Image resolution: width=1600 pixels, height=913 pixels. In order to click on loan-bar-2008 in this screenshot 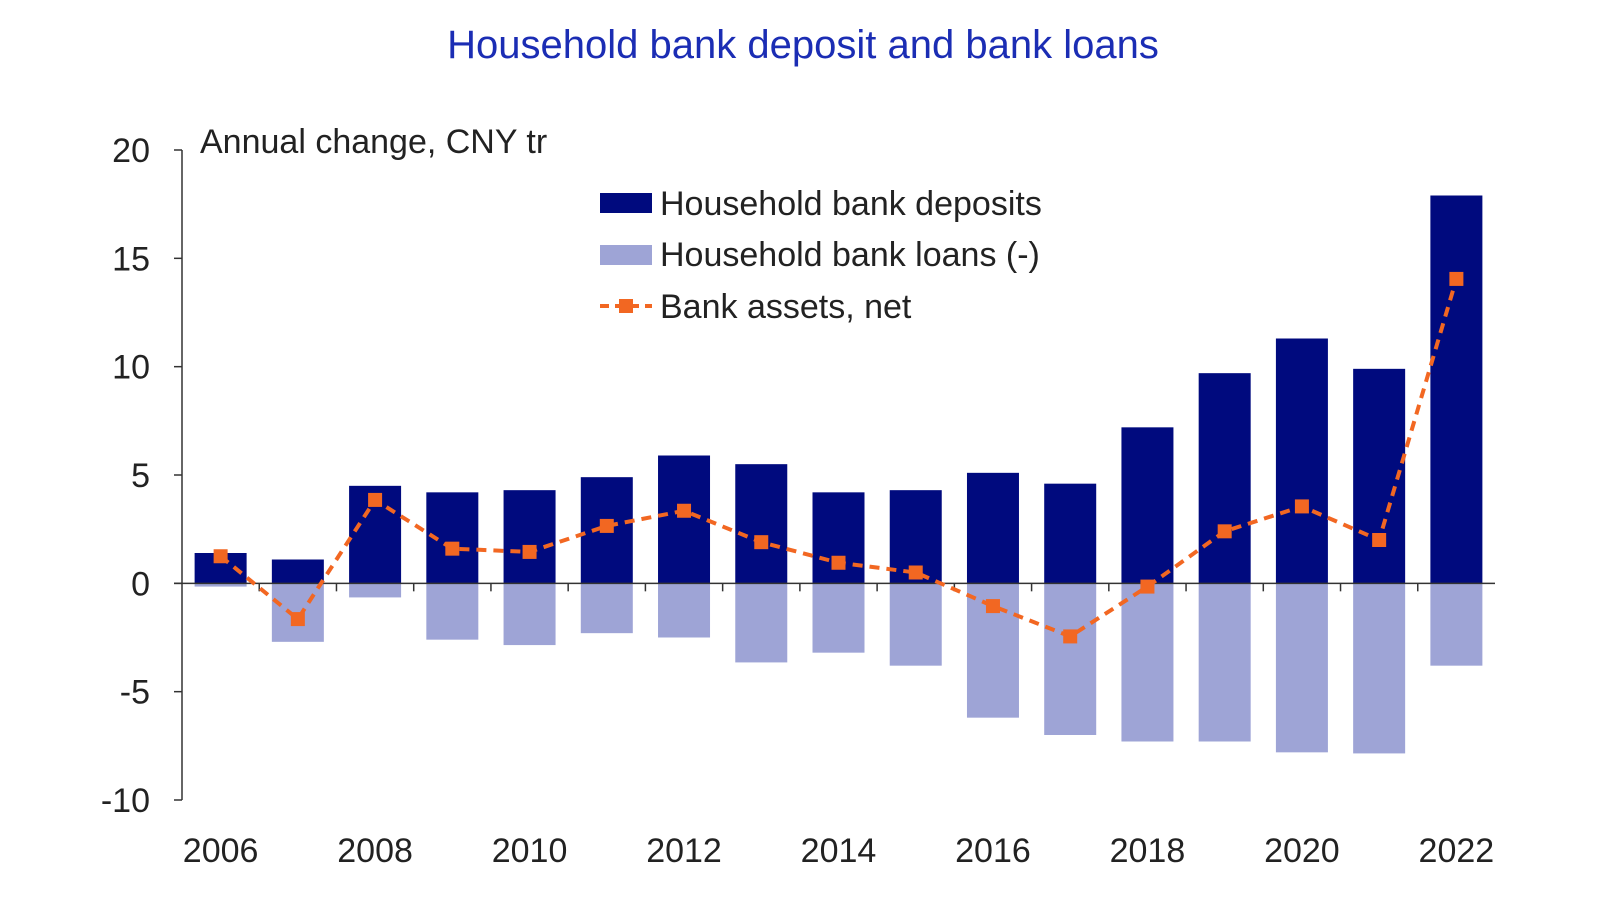, I will do `click(375, 590)`.